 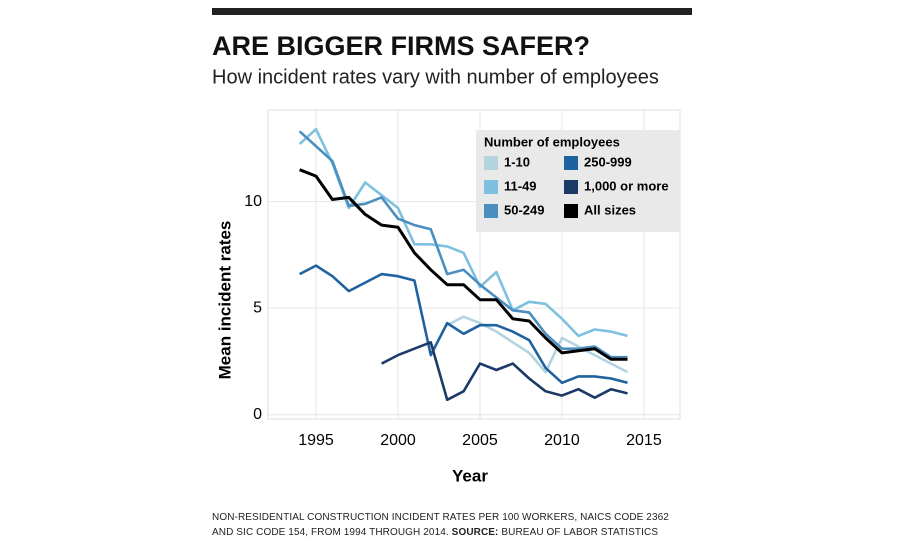 What do you see at coordinates (253, 201) in the screenshot?
I see `y-tick-label: 10` at bounding box center [253, 201].